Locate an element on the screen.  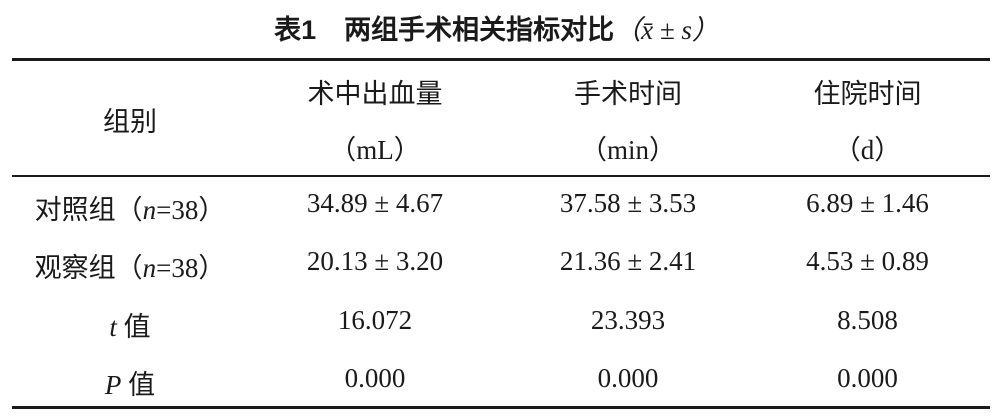
header-col-name: 住院时间 is located at coordinates (867, 94).